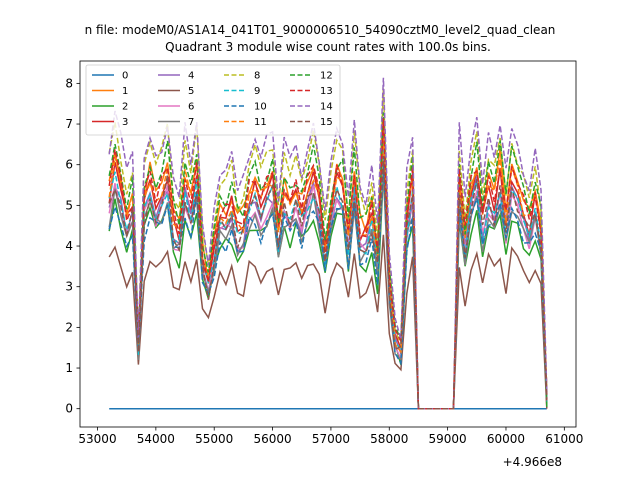 The image size is (640, 484). I want to click on legend-label-7: 7, so click(191, 122).